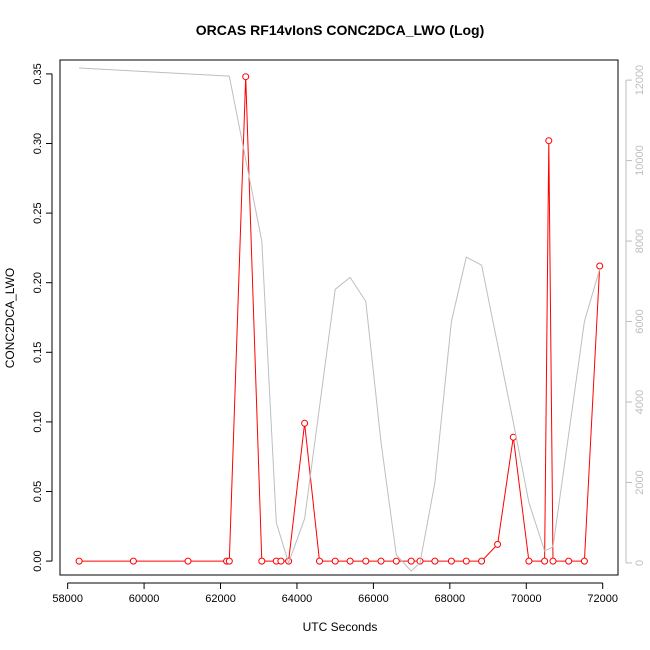  I want to click on x-tick-label: 58000, so click(67, 599).